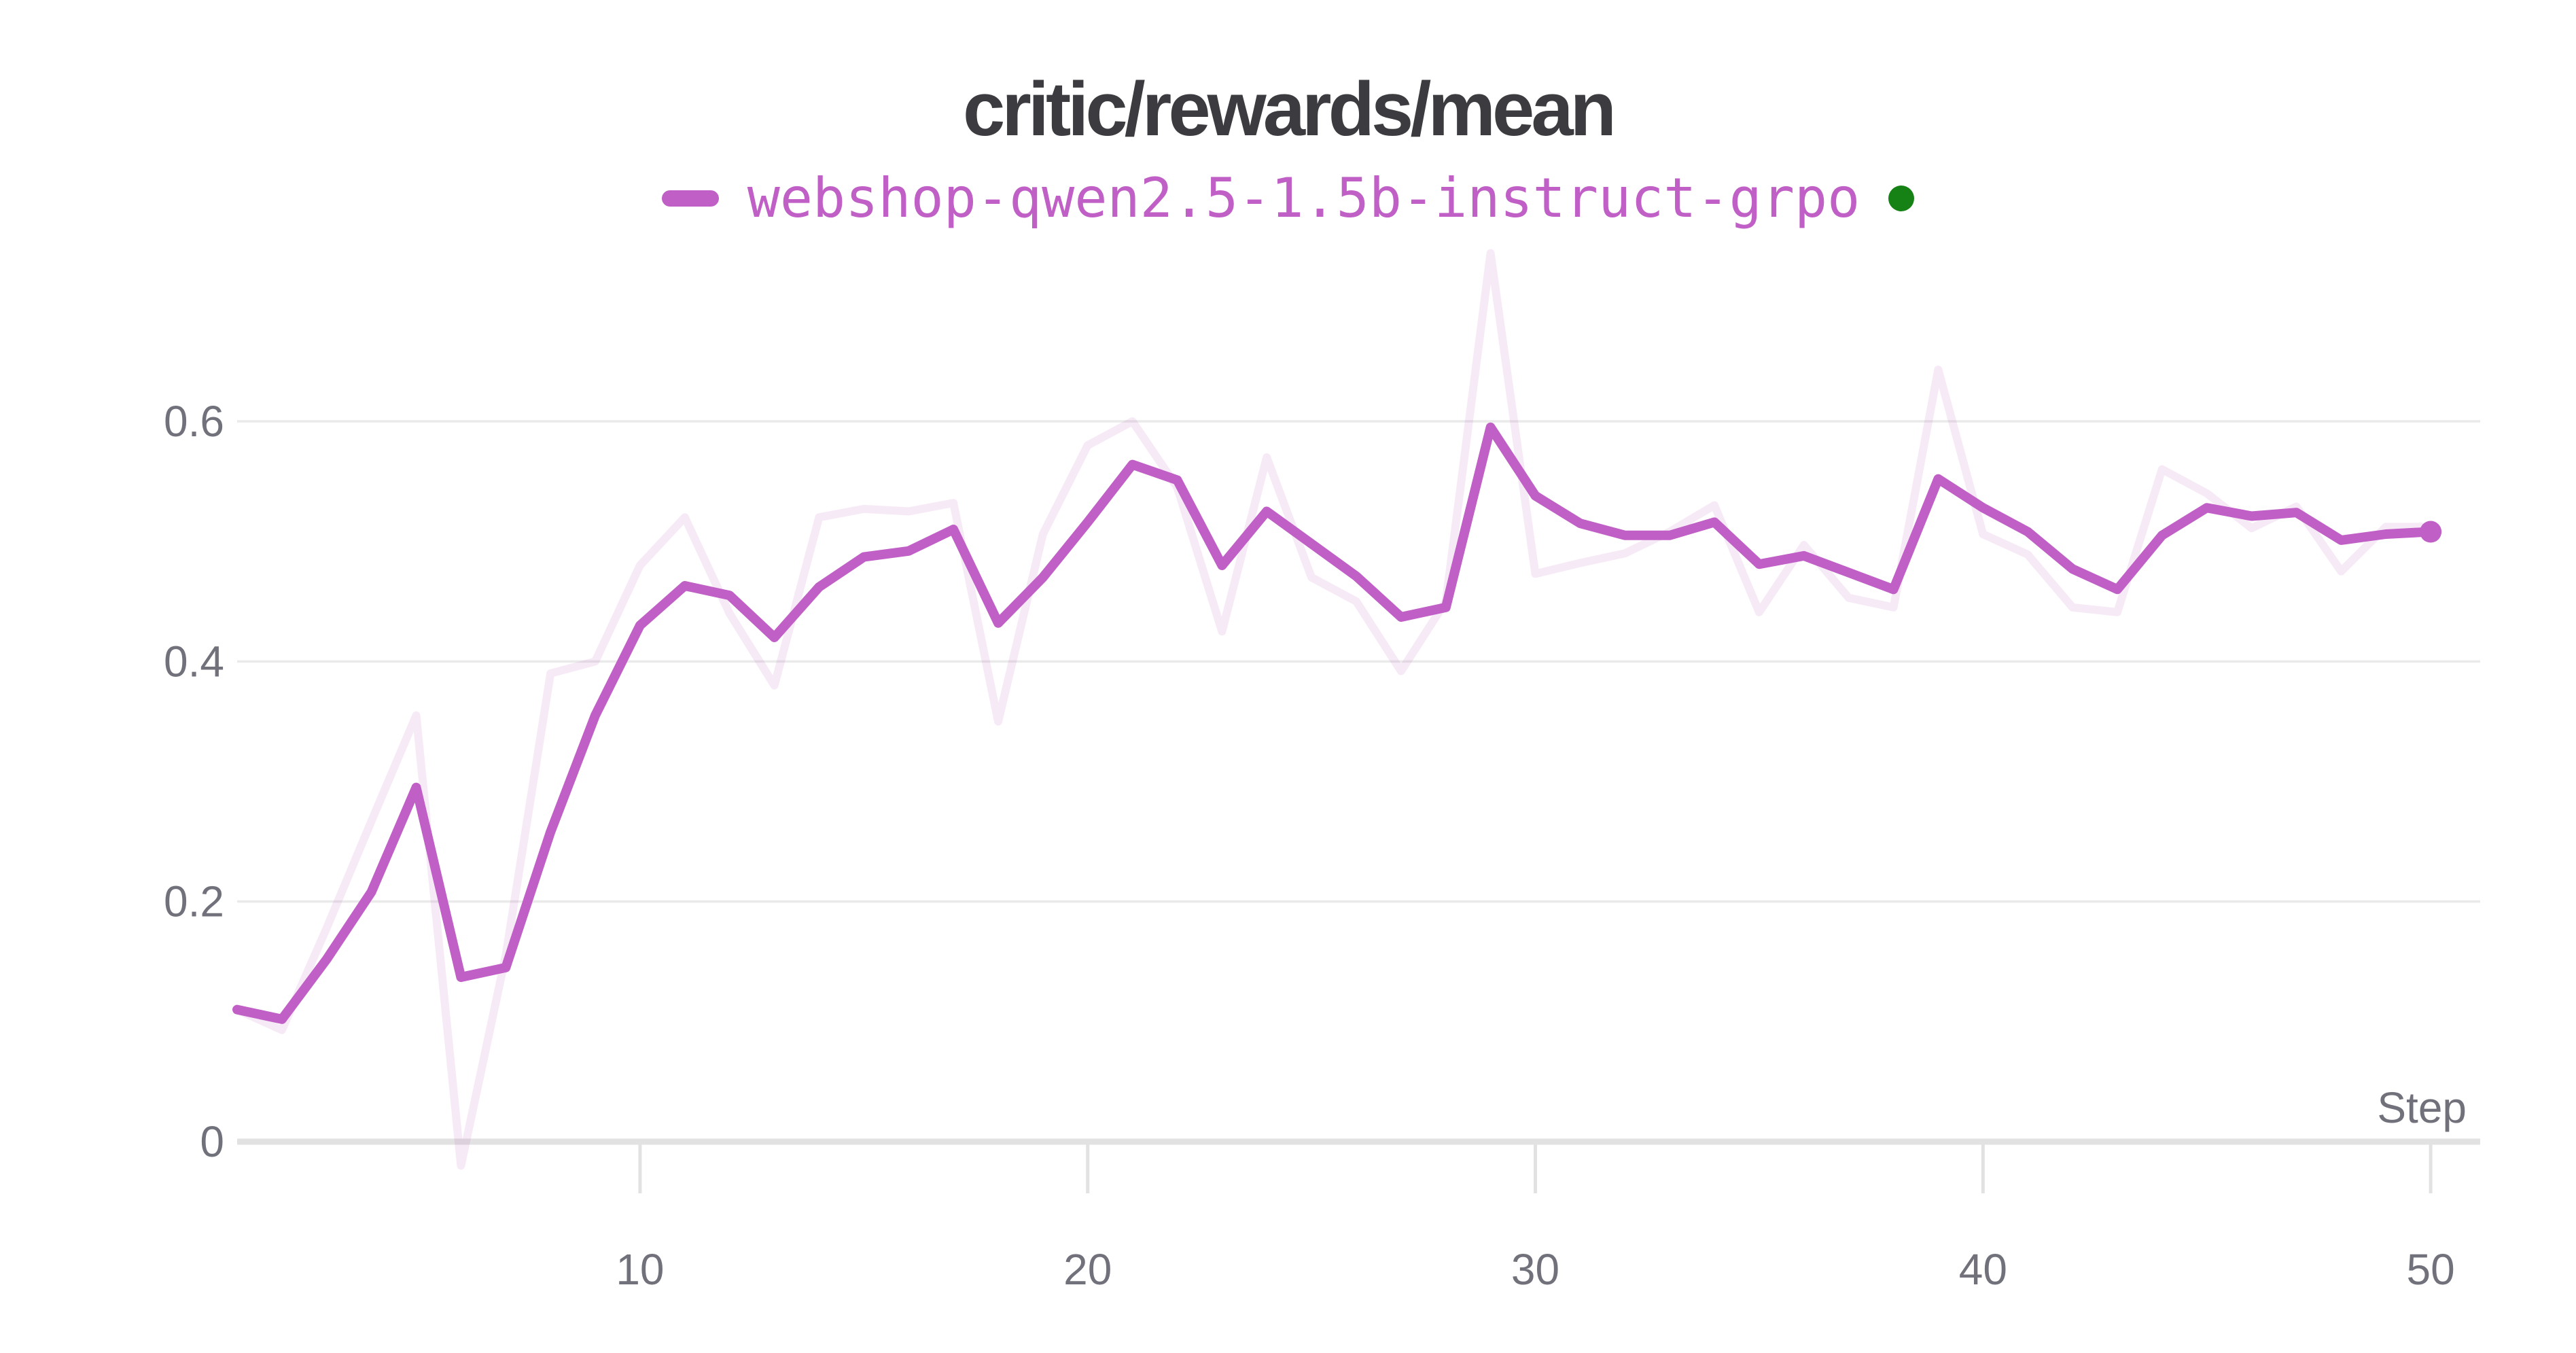 This screenshot has width=2576, height=1353. What do you see at coordinates (640, 1269) in the screenshot?
I see `x-tick-label: 10` at bounding box center [640, 1269].